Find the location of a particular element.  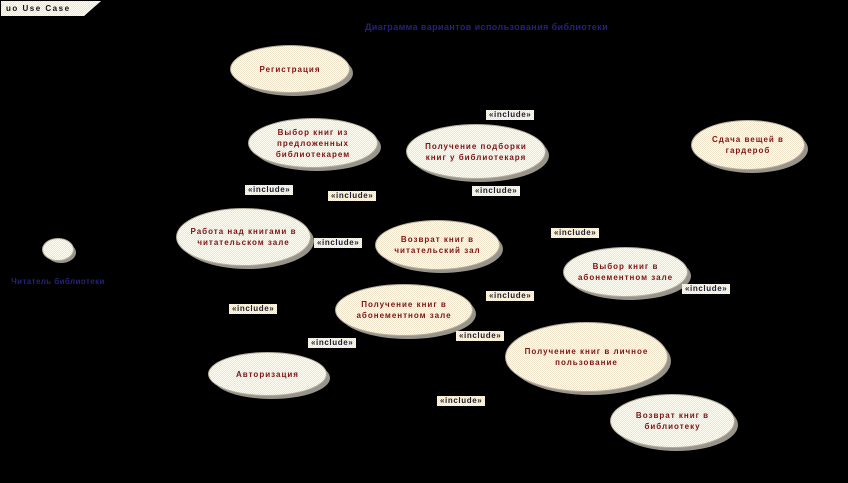

use-case-label-line: Сдача вещей в is located at coordinates (748, 139).